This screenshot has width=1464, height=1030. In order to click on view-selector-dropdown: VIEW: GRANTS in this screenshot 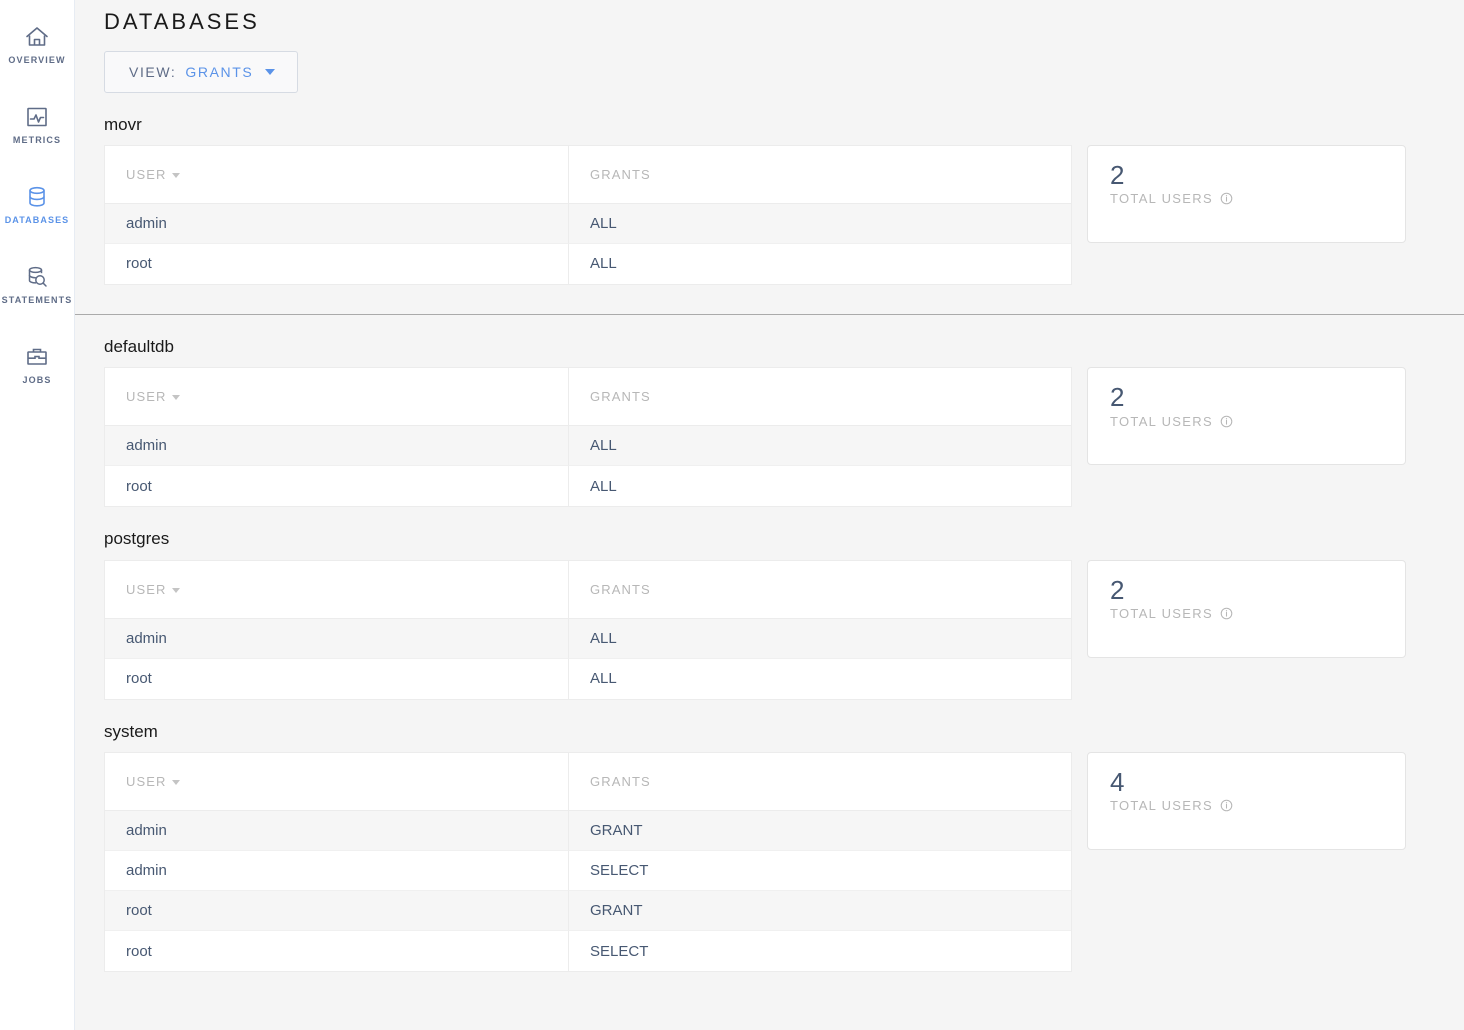, I will do `click(201, 71)`.